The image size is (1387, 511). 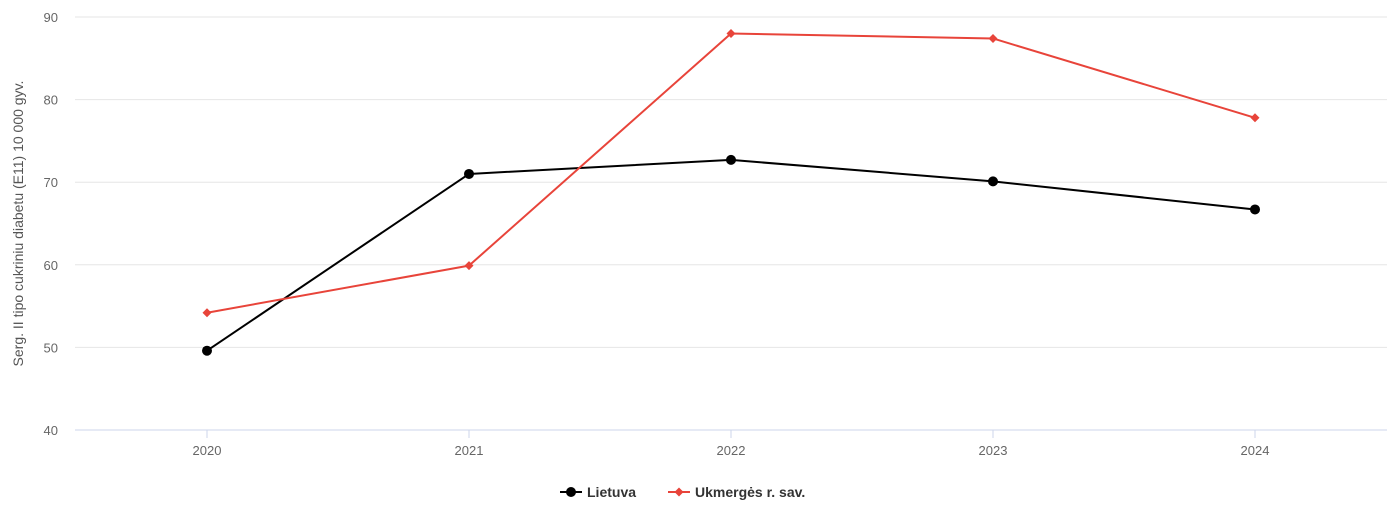 I want to click on x-tick-label: 2022, so click(x=731, y=450).